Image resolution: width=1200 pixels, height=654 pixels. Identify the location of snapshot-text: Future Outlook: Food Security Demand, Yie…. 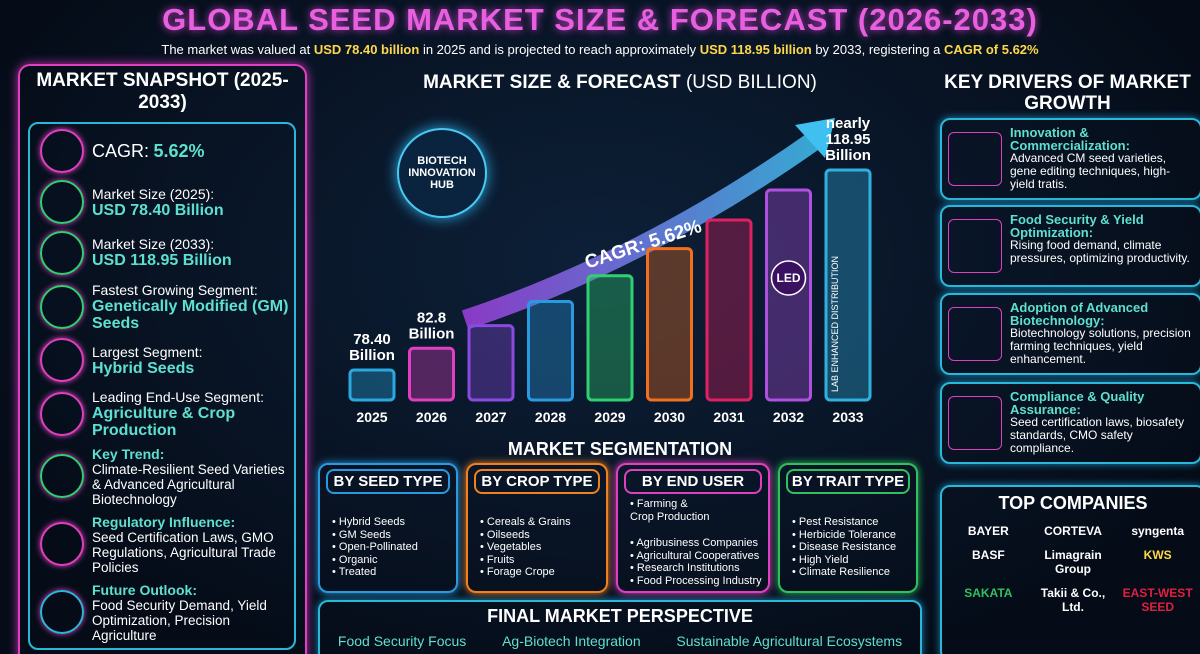
(193, 612).